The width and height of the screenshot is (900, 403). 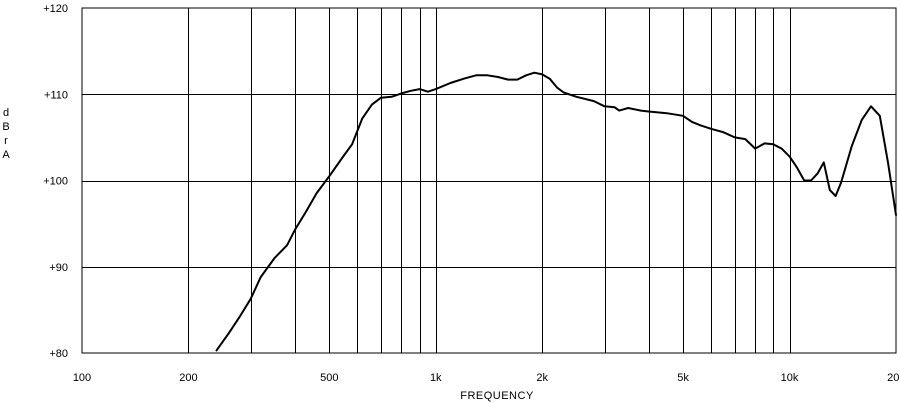 What do you see at coordinates (497, 396) in the screenshot?
I see `x-axis-label: FREQUENCY` at bounding box center [497, 396].